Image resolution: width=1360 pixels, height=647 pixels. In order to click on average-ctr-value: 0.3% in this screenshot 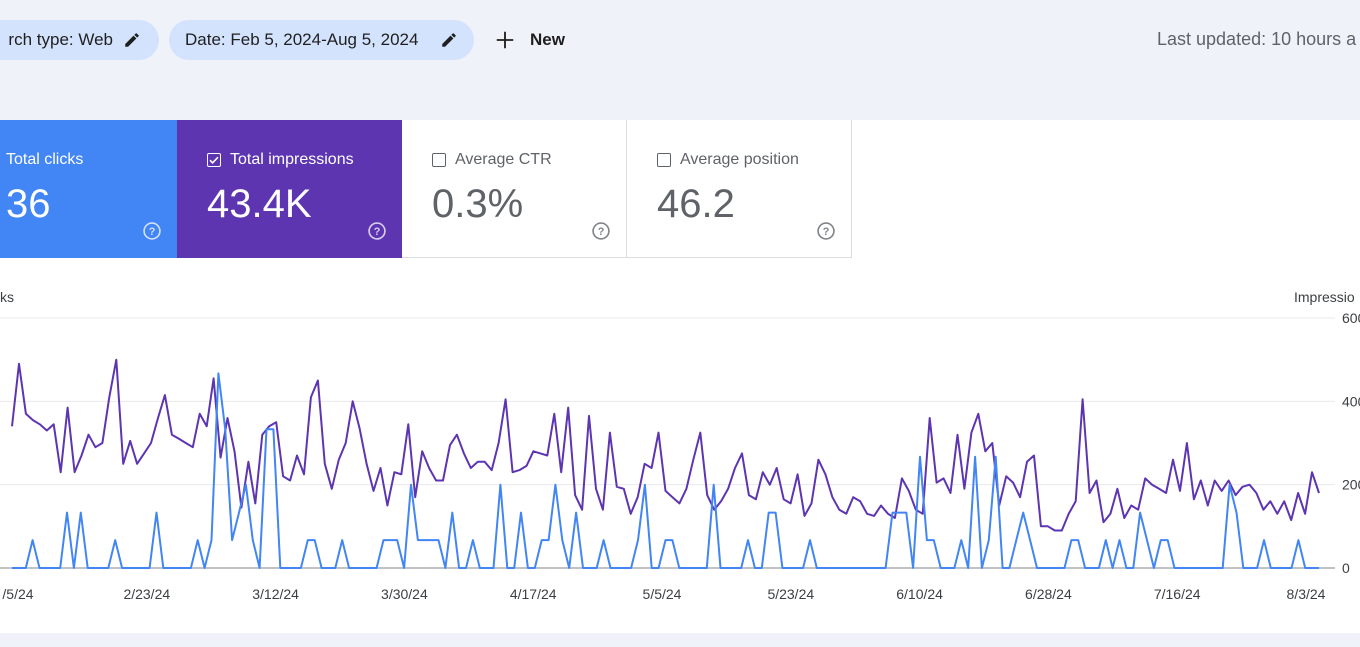, I will do `click(478, 204)`.